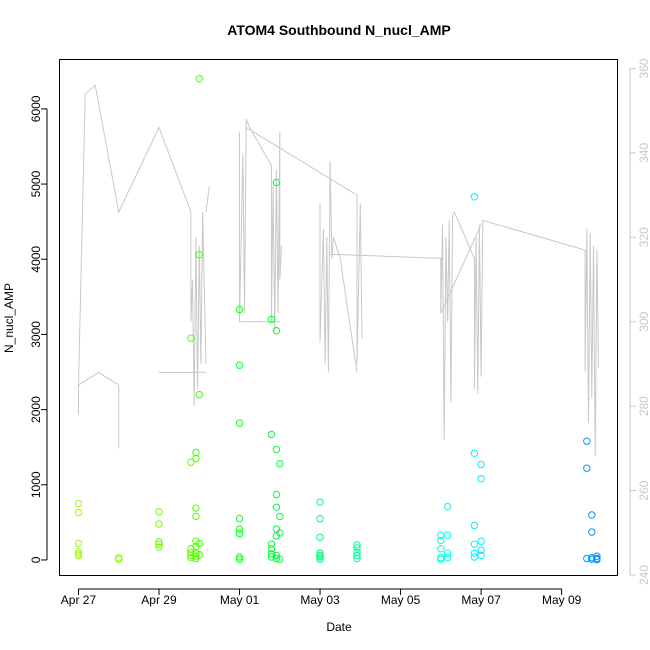  Describe the element at coordinates (643, 321) in the screenshot. I see `y2-tick-label: 300` at that location.